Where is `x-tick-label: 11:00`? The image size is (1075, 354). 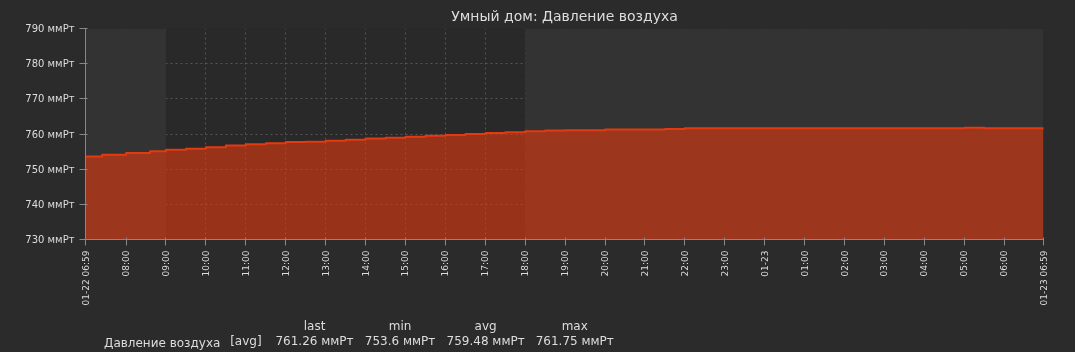 x-tick-label: 11:00 is located at coordinates (245, 263).